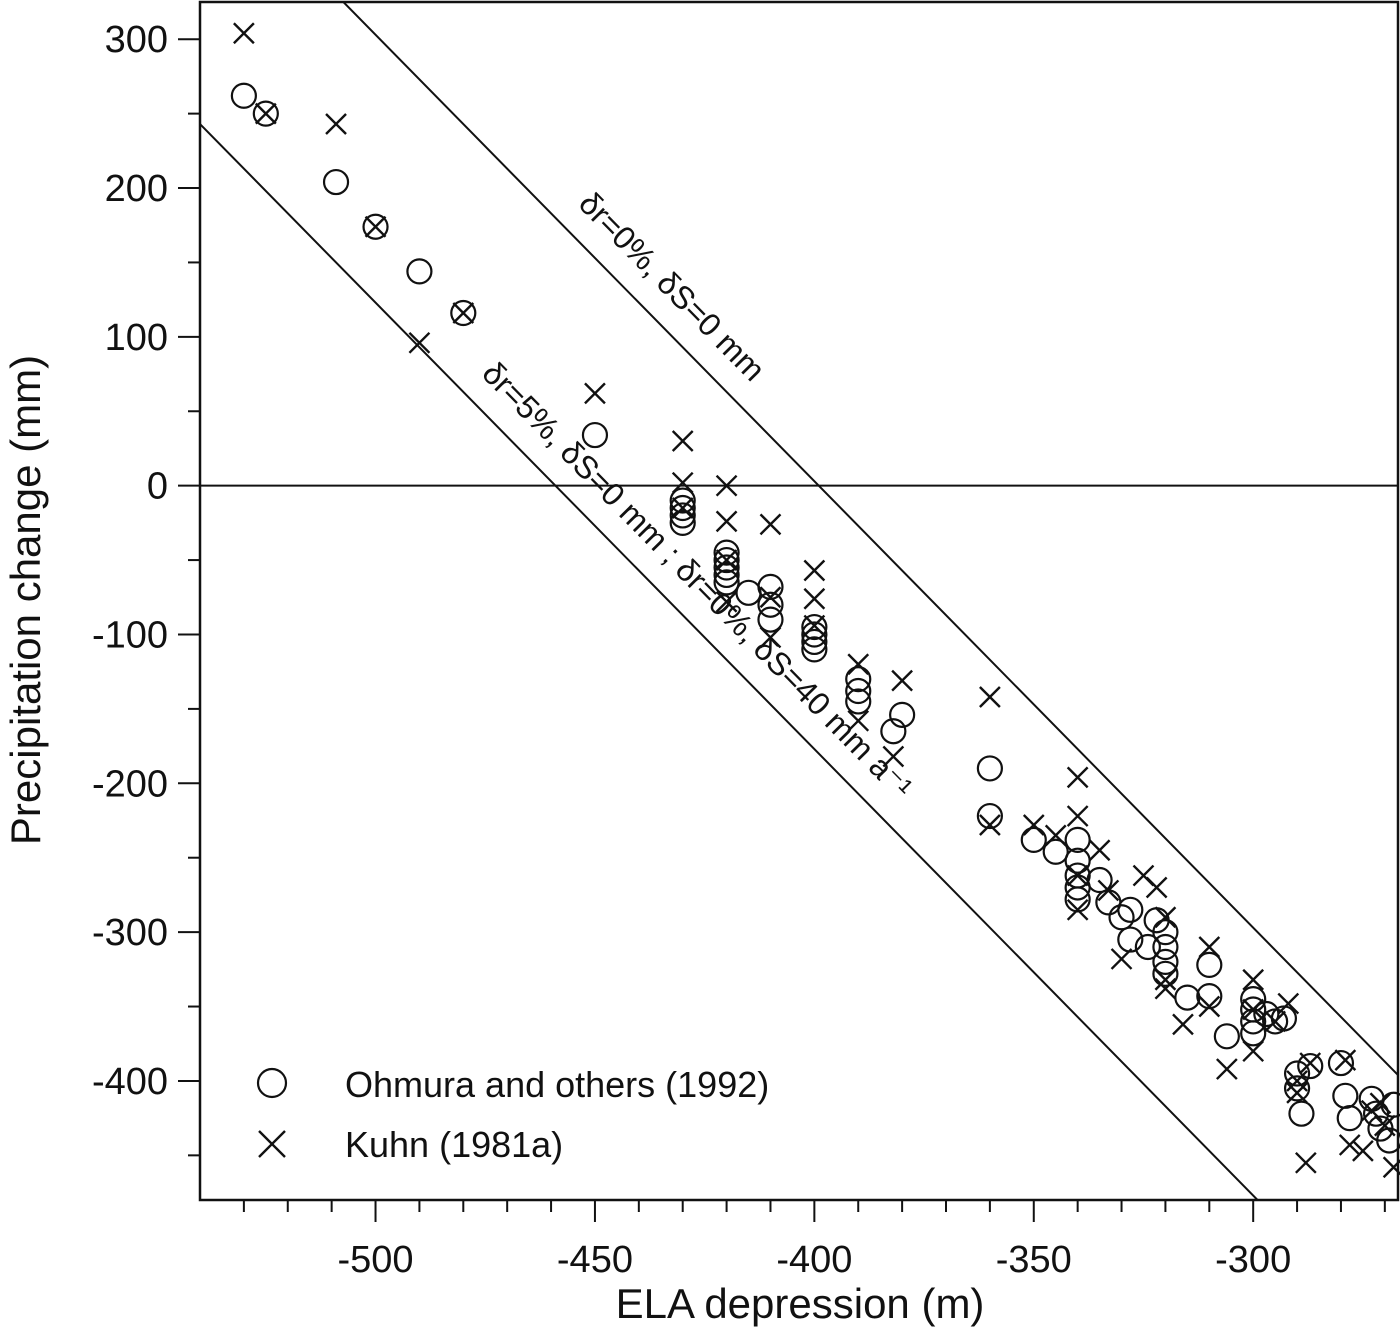  What do you see at coordinates (136, 338) in the screenshot?
I see `y-tick-label: 100` at bounding box center [136, 338].